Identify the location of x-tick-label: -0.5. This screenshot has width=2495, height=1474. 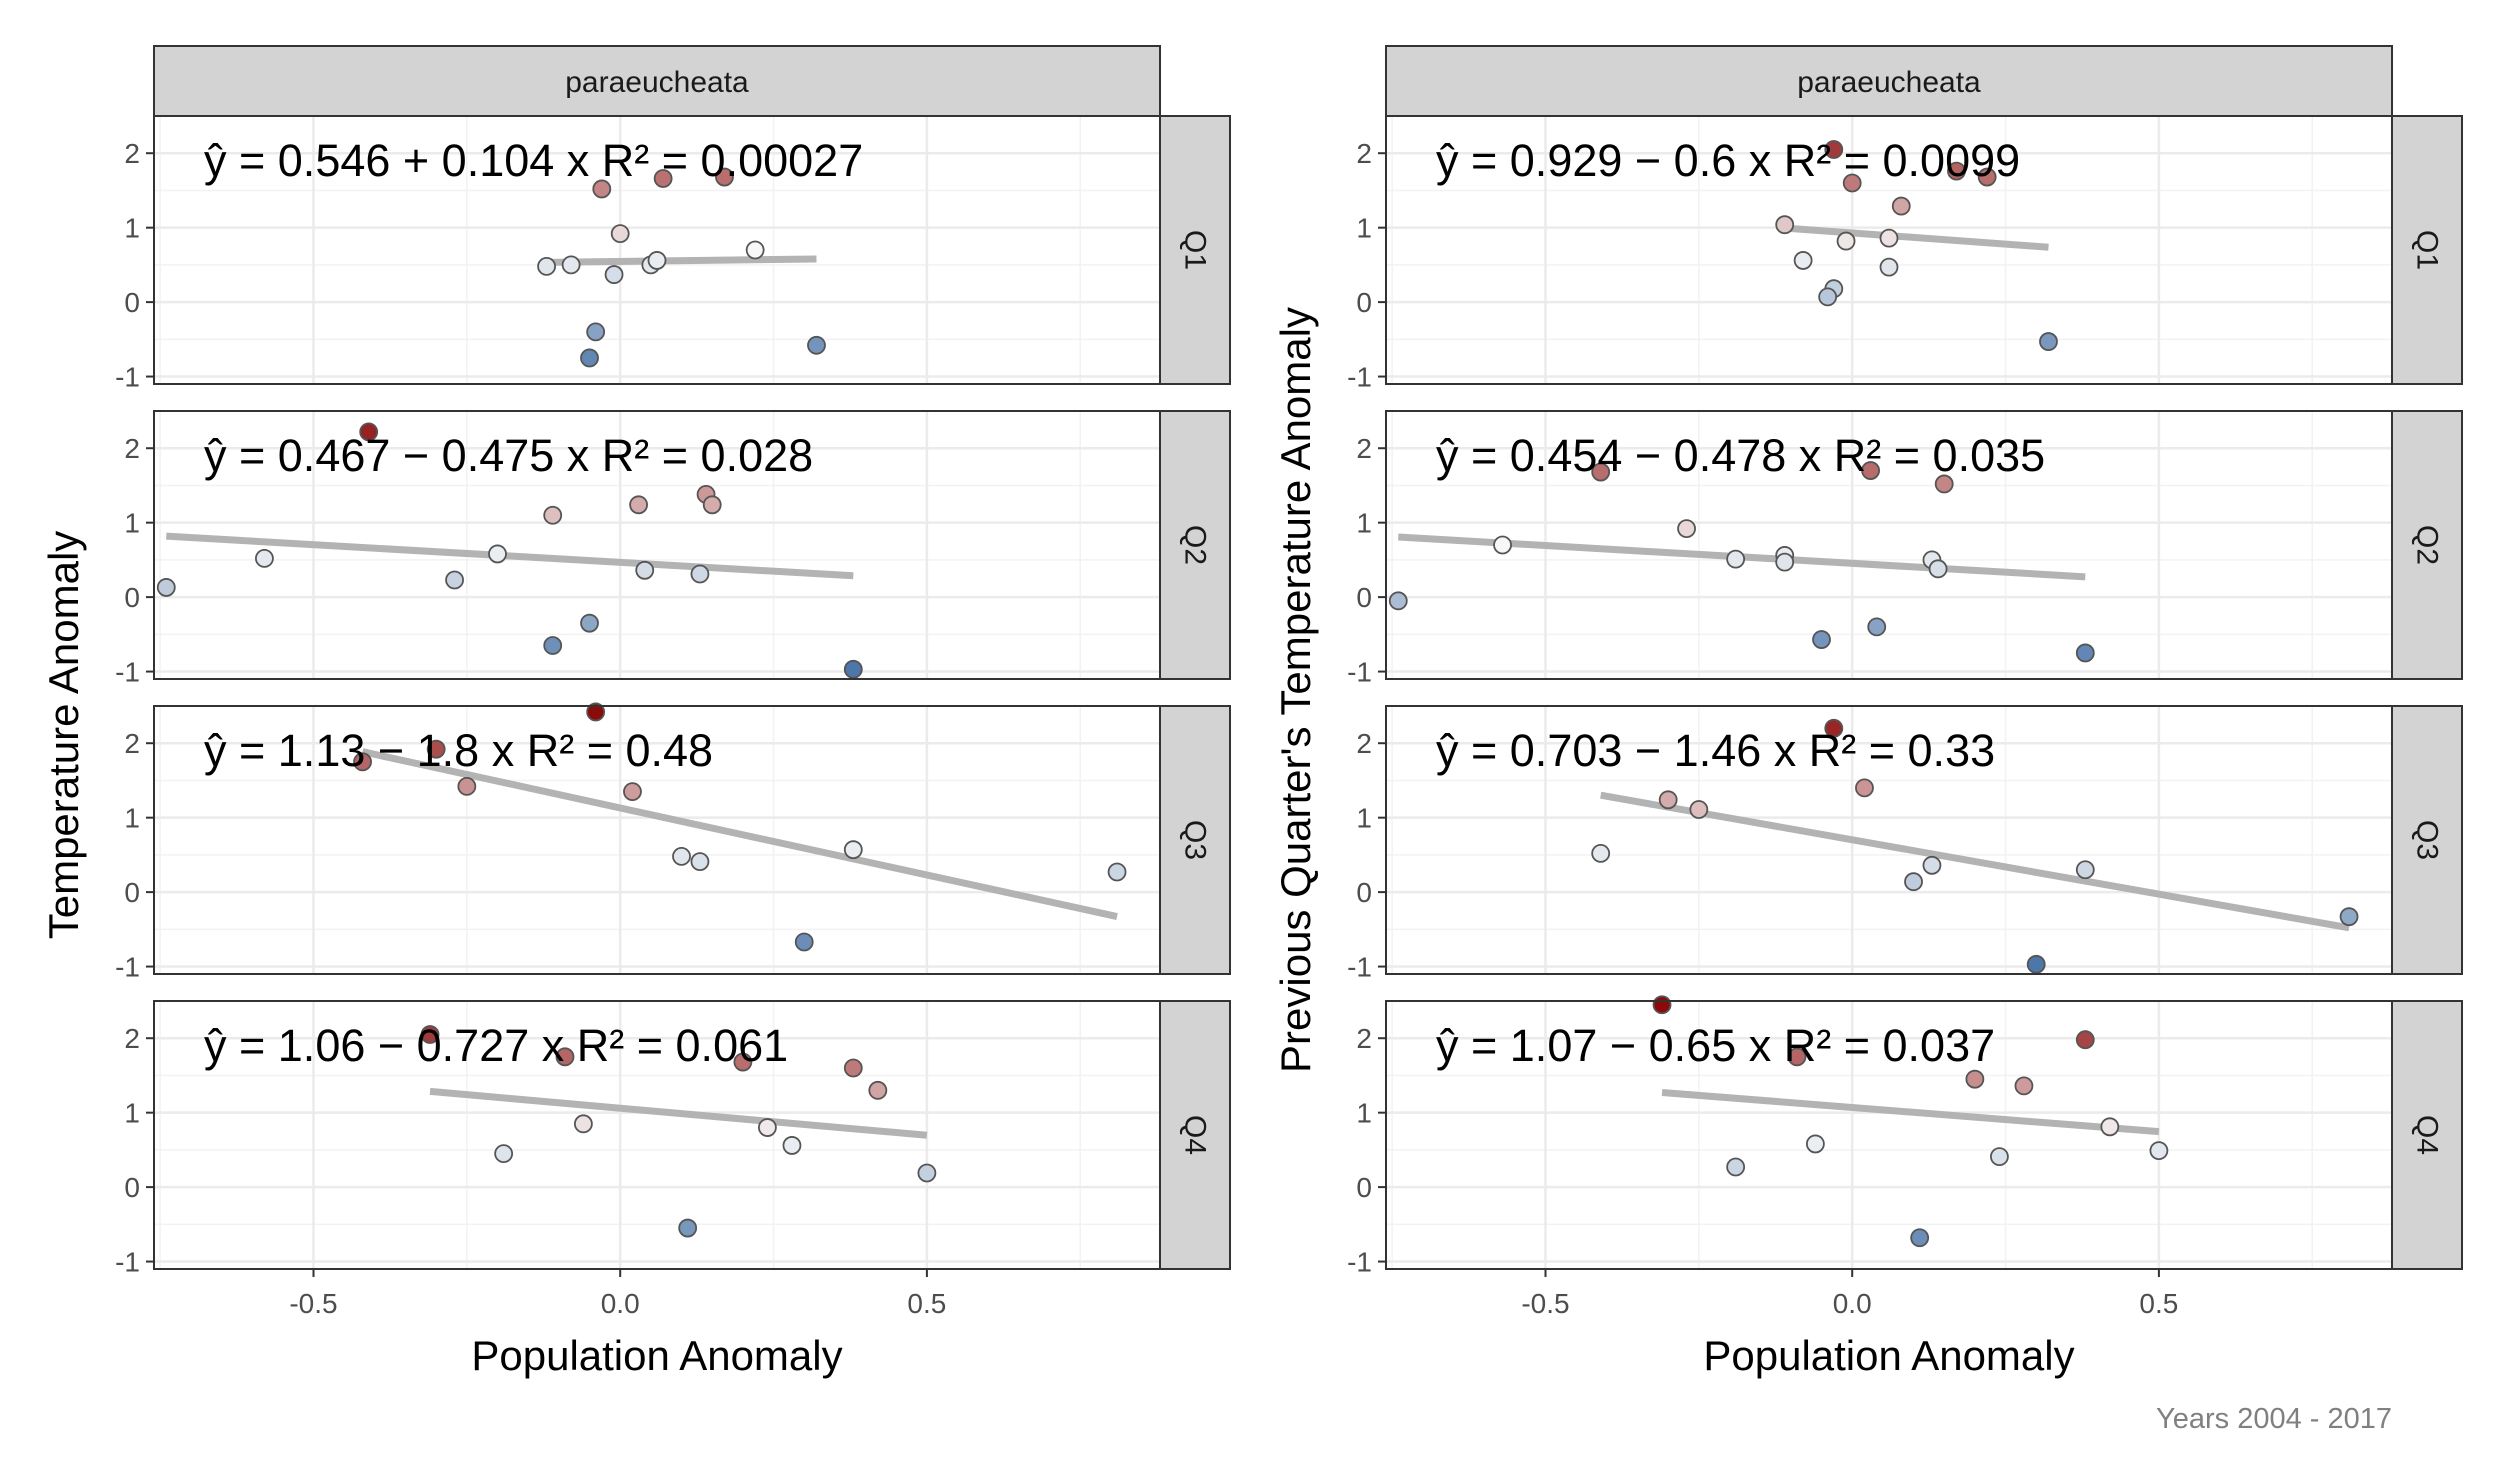
(1545, 1303).